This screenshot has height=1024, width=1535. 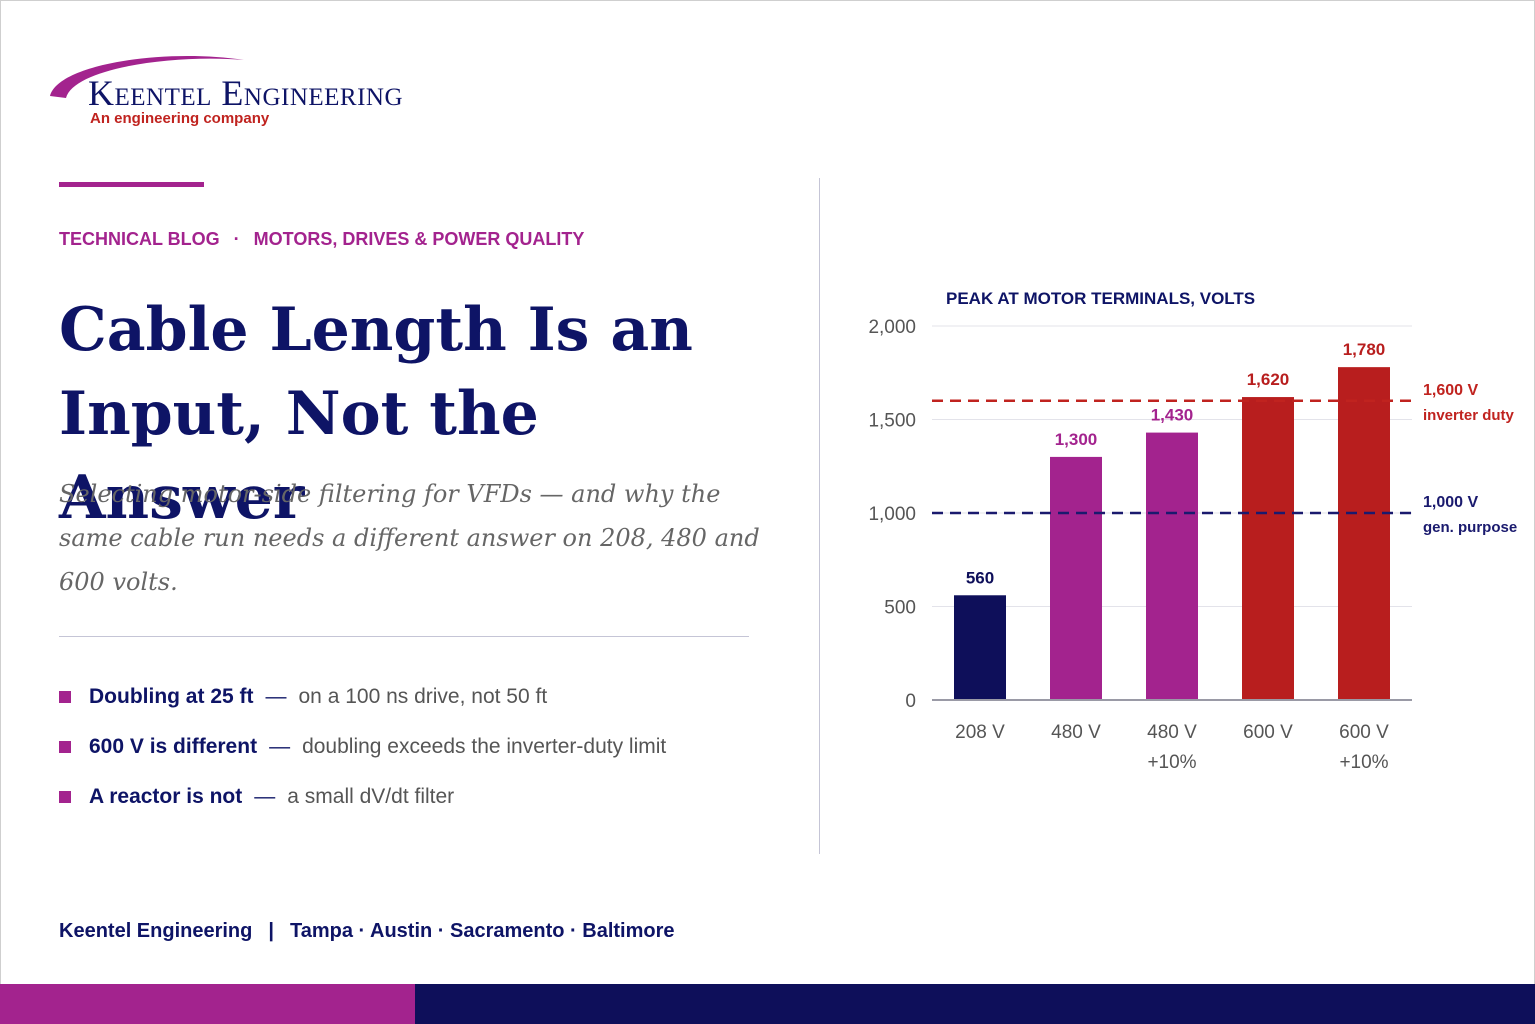 I want to click on bar-value-label: 1,430, so click(x=1172, y=415).